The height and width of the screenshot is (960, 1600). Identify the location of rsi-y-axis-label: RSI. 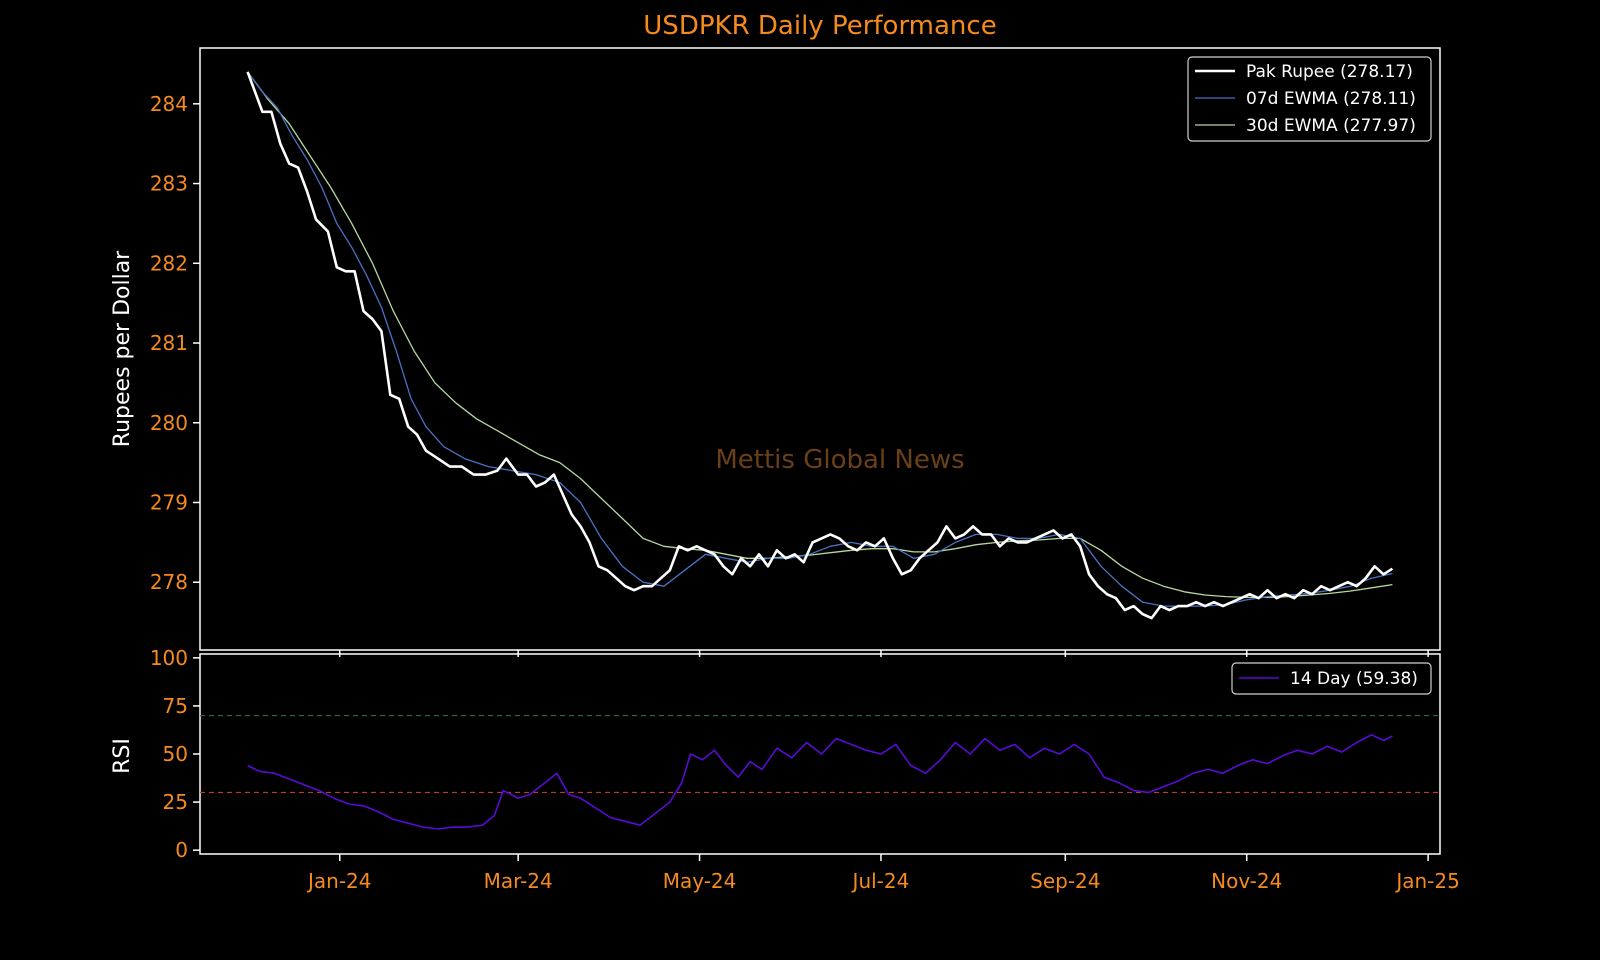
(122, 756).